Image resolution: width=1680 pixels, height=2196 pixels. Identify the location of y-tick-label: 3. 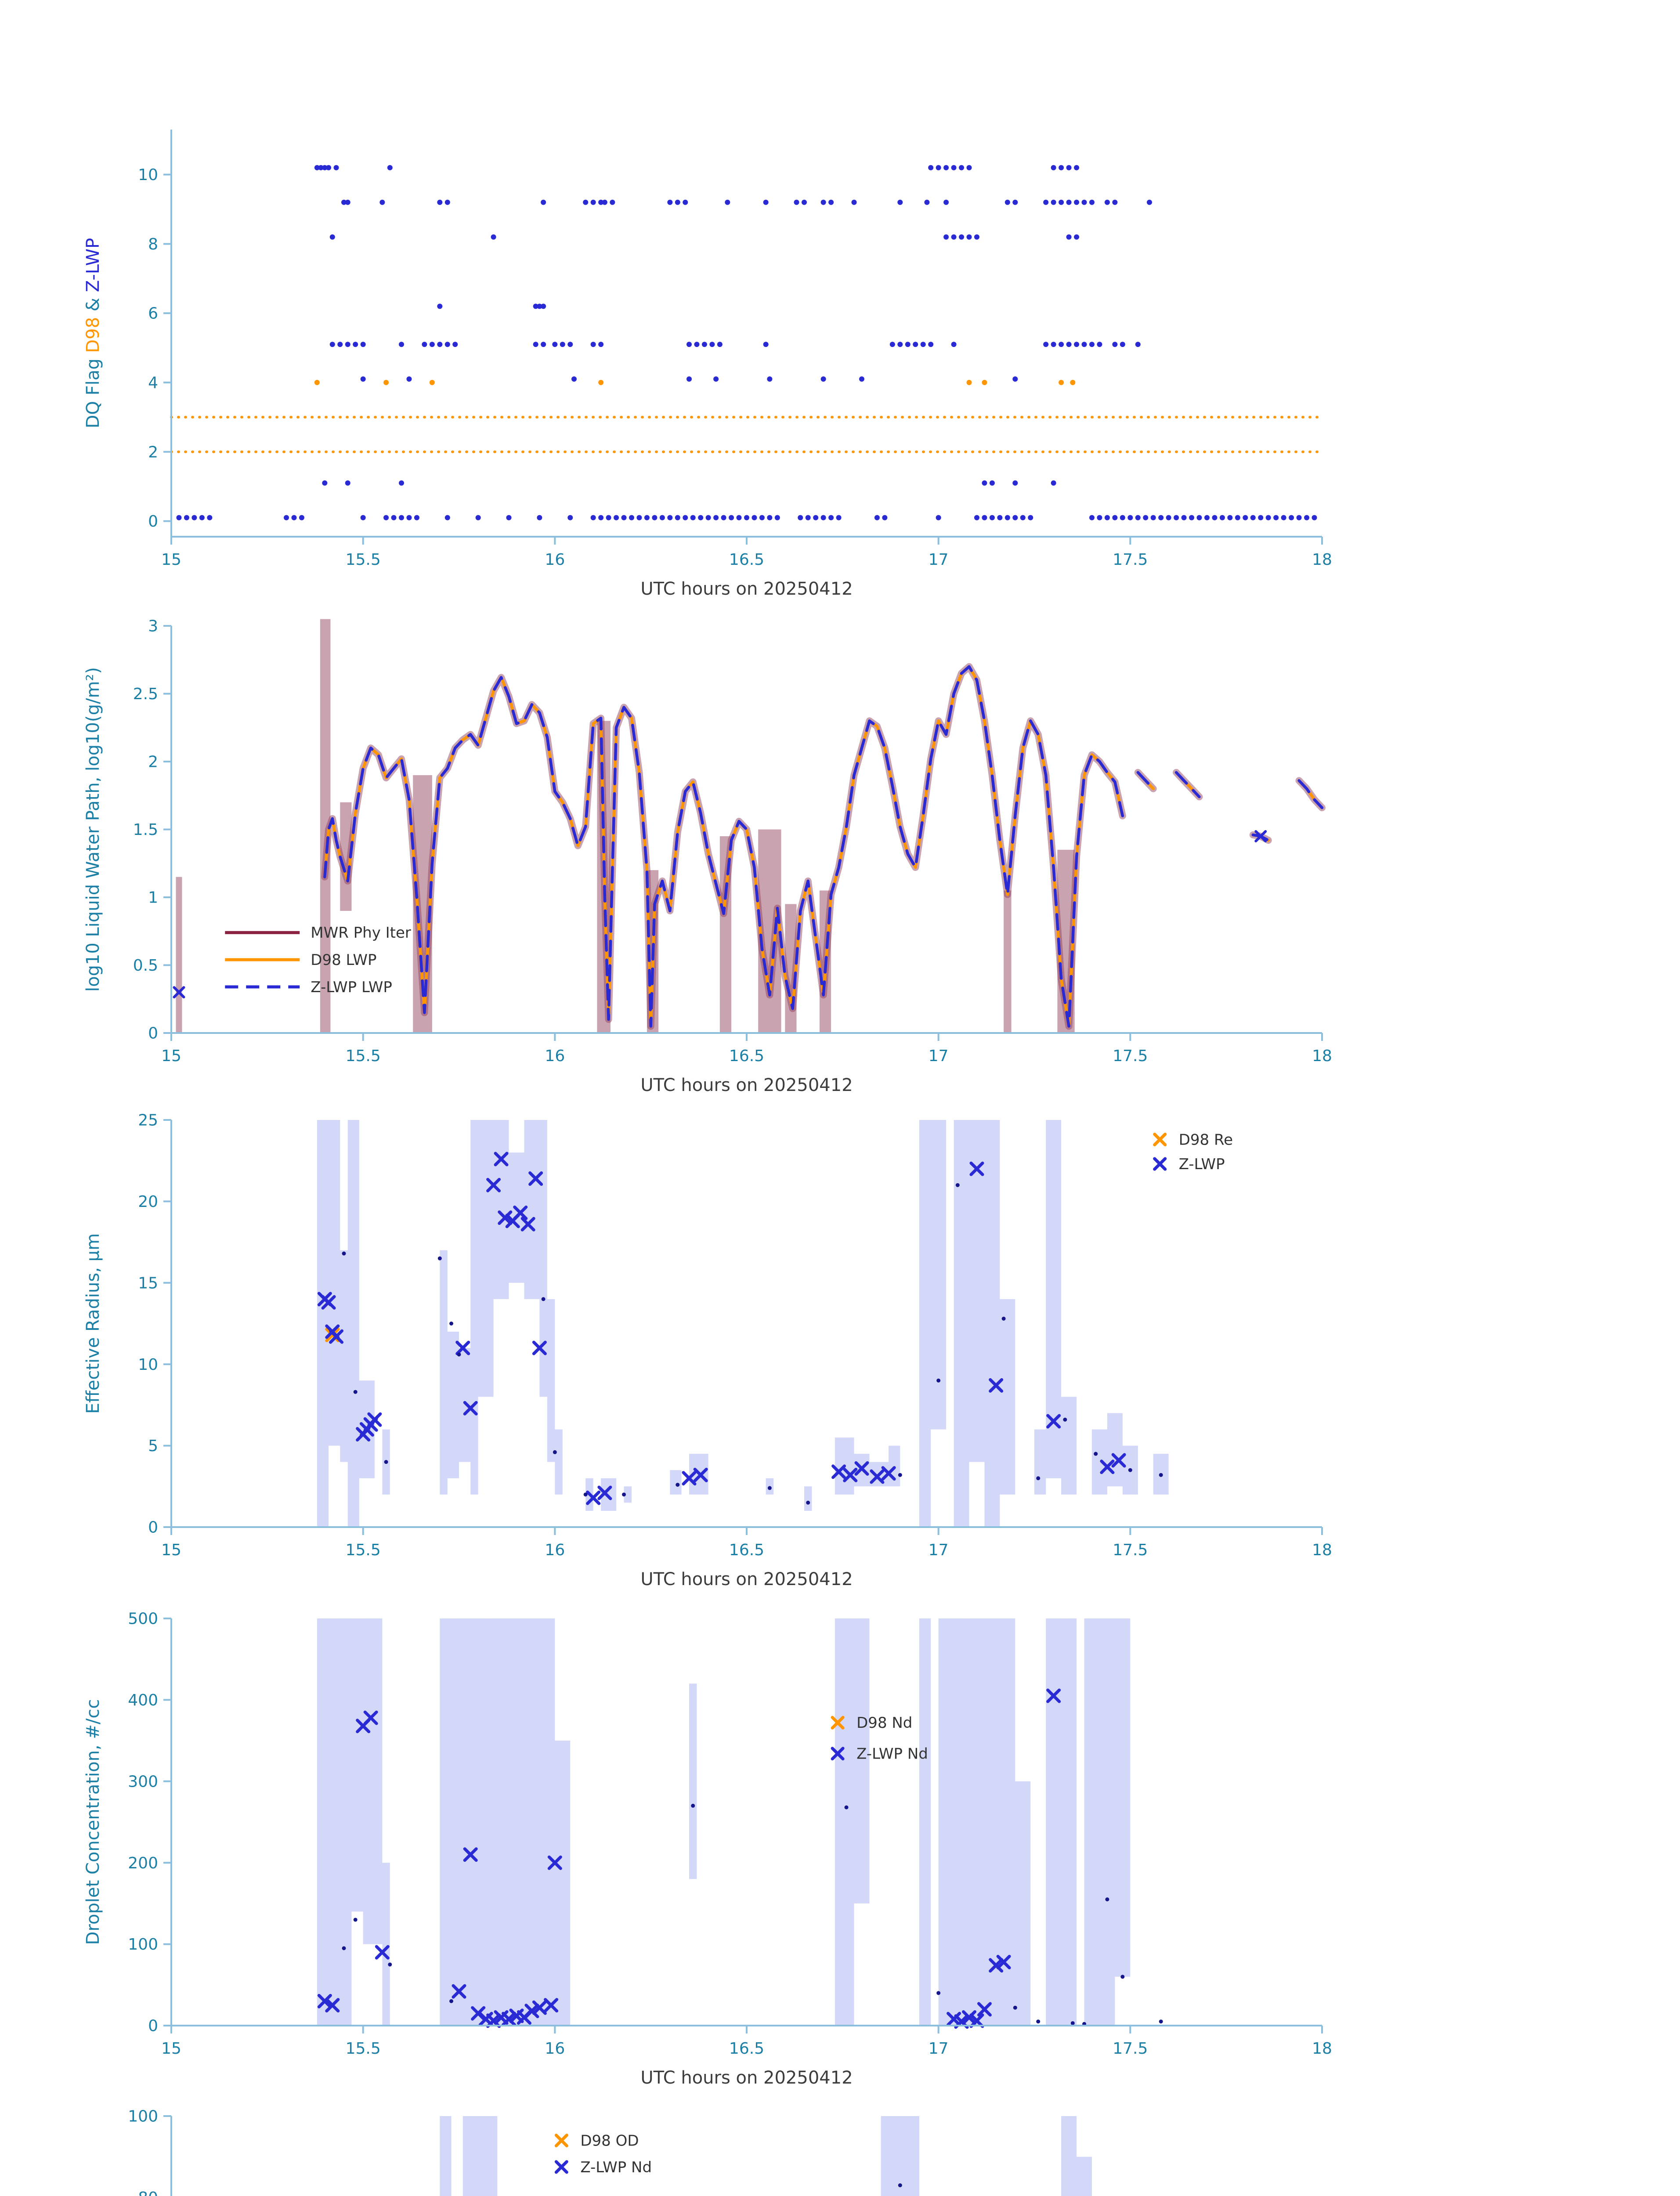
(153, 627).